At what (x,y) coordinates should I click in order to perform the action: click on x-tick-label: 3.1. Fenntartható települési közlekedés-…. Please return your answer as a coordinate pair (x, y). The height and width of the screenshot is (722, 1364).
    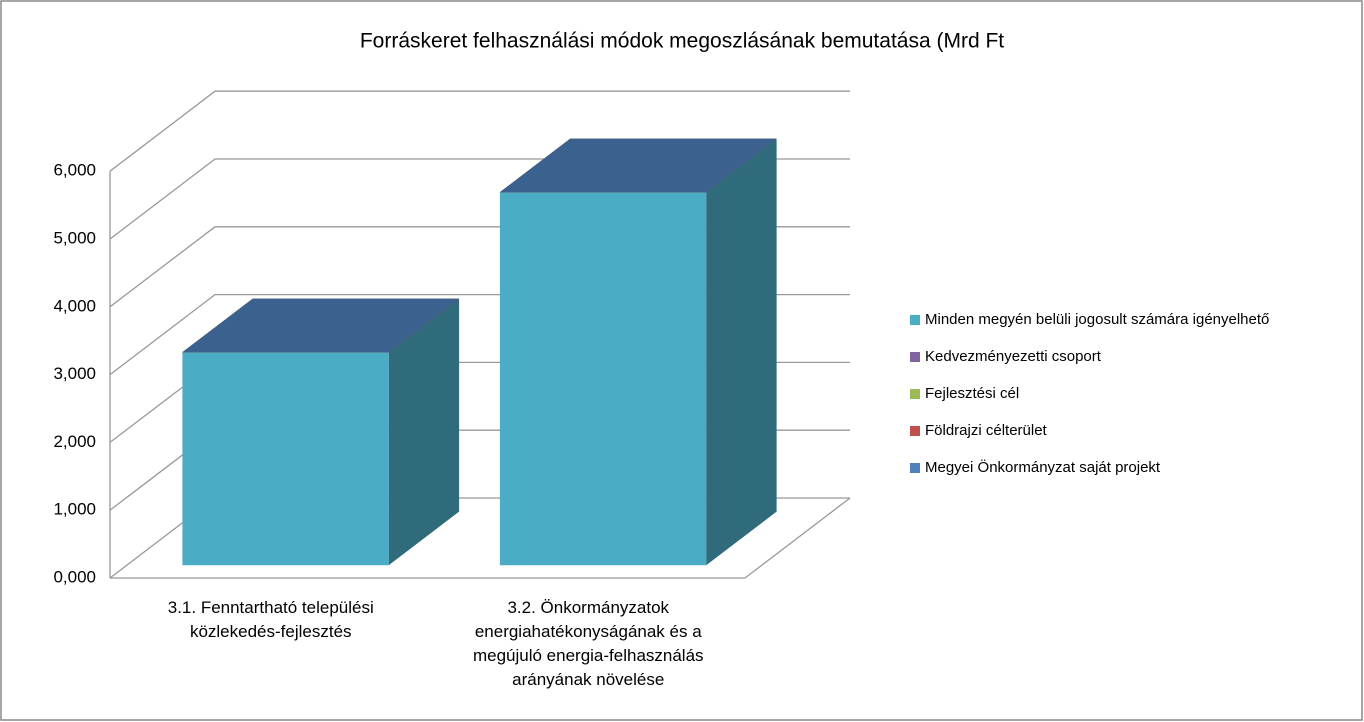
    Looking at the image, I should click on (270, 619).